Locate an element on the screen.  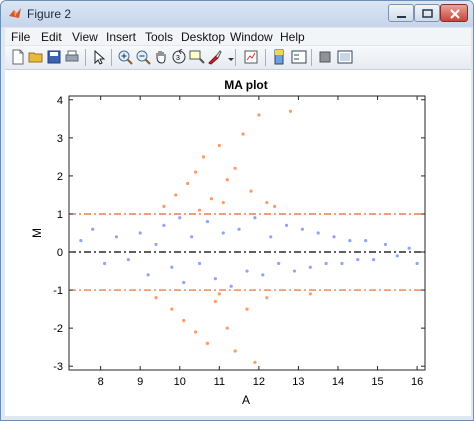
y-tick-label: -1 is located at coordinates (58, 291).